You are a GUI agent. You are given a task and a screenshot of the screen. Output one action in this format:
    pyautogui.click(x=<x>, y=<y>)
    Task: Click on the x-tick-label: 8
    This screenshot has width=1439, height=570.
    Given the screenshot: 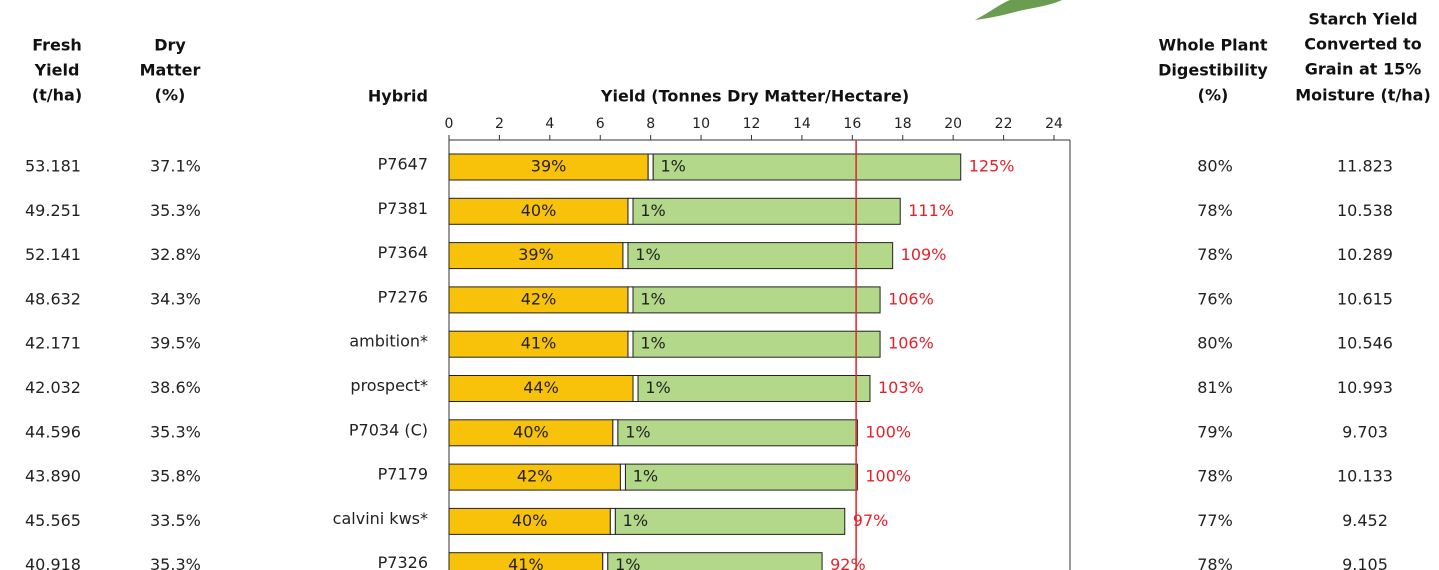 What is the action you would take?
    pyautogui.click(x=650, y=124)
    